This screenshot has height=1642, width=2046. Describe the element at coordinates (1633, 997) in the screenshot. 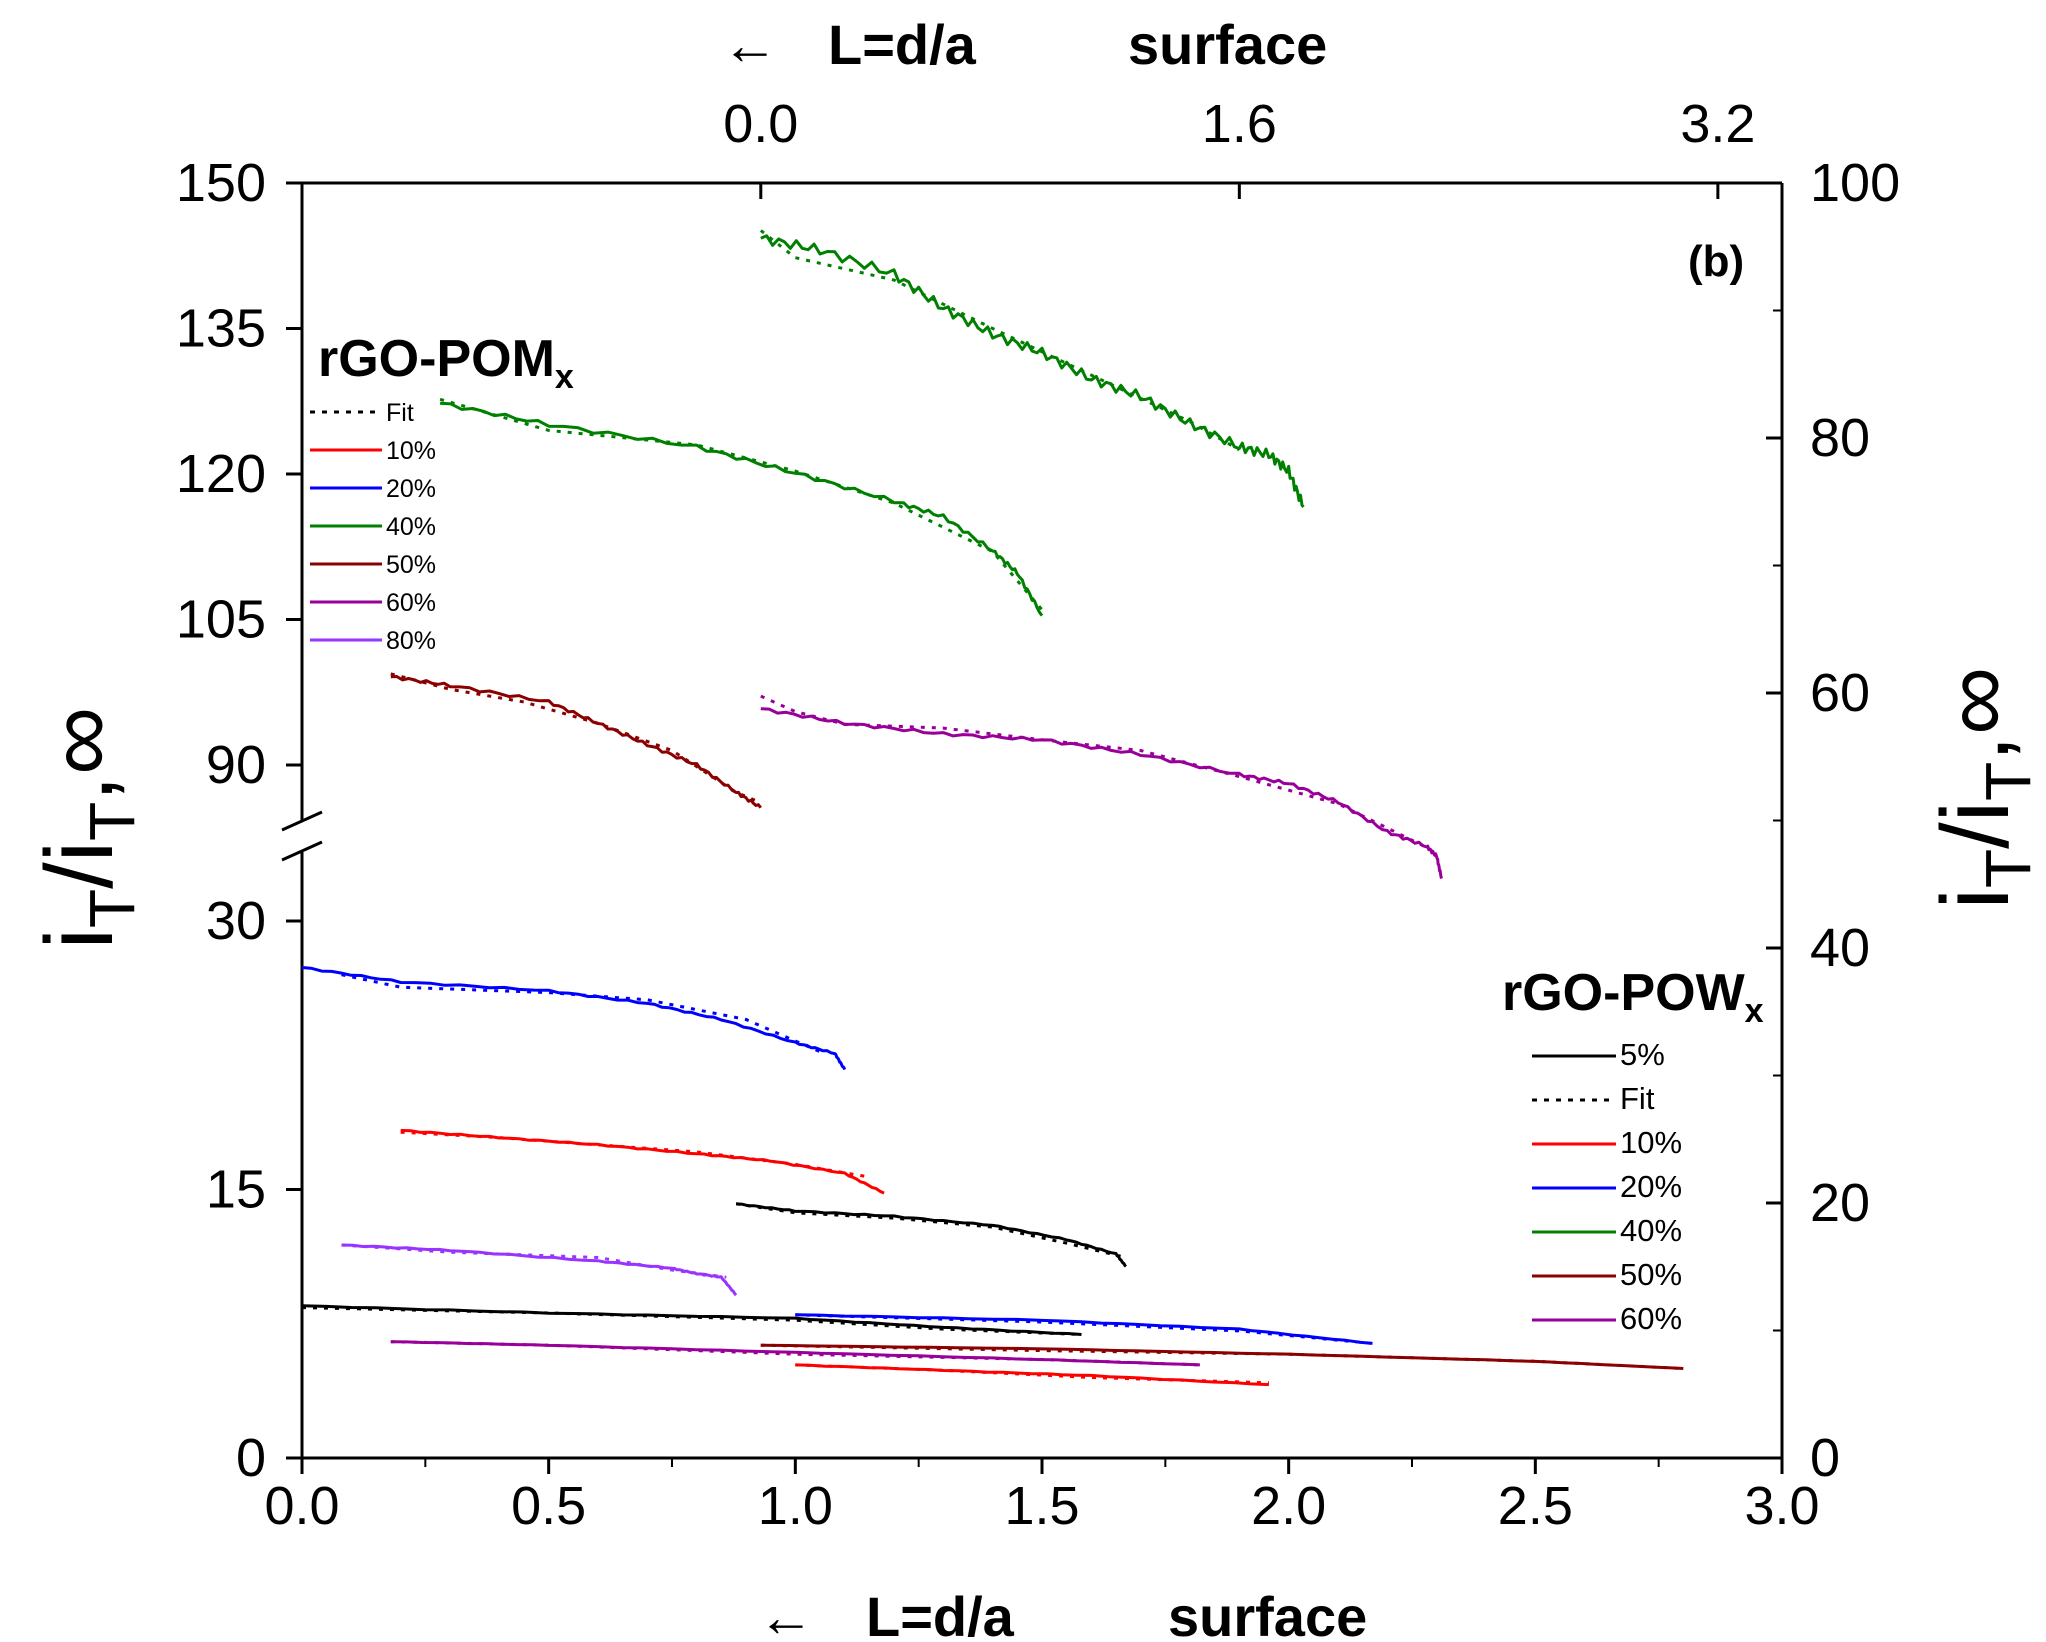

I see `legend-pow-title: rGO-POWx` at that location.